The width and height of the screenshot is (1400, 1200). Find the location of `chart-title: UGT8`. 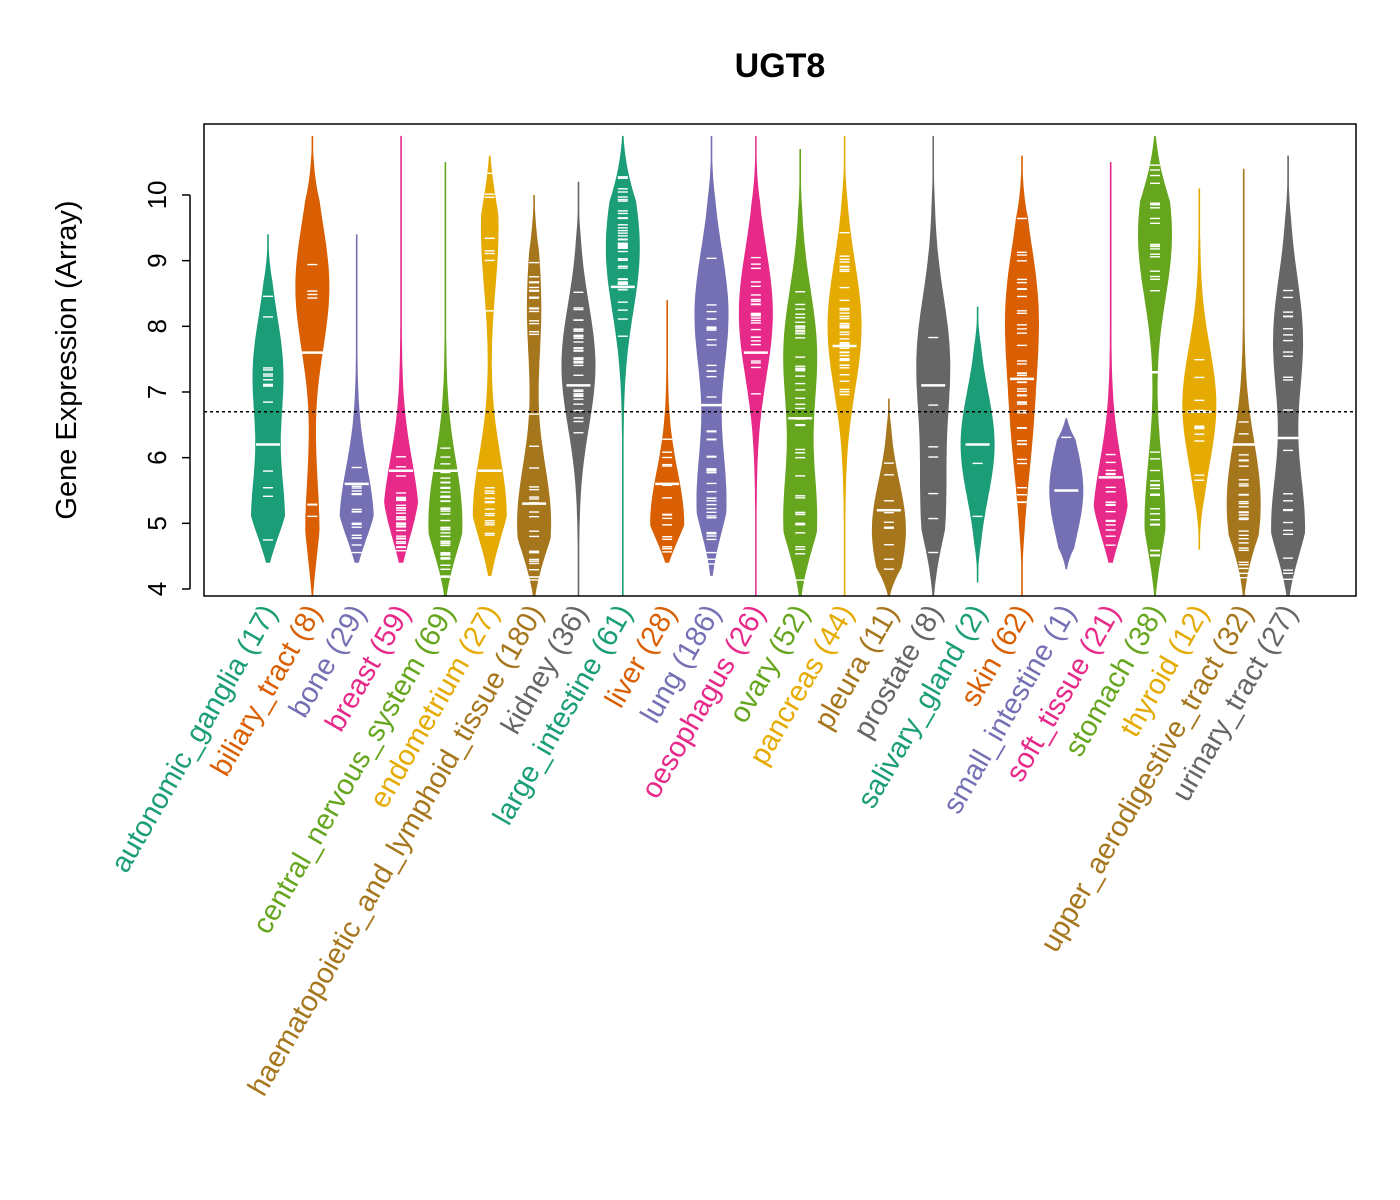

chart-title: UGT8 is located at coordinates (780, 66).